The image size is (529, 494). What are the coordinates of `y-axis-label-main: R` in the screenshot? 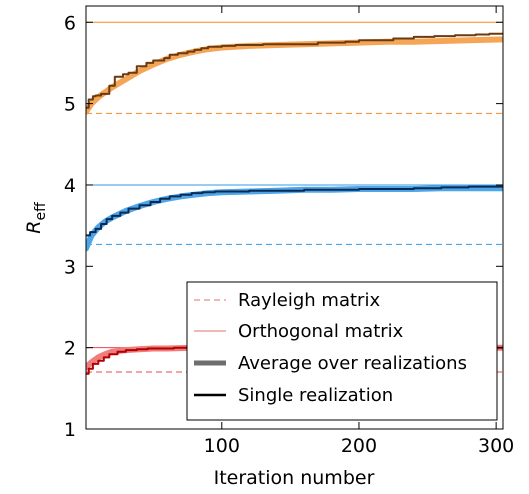 It's located at (34, 227).